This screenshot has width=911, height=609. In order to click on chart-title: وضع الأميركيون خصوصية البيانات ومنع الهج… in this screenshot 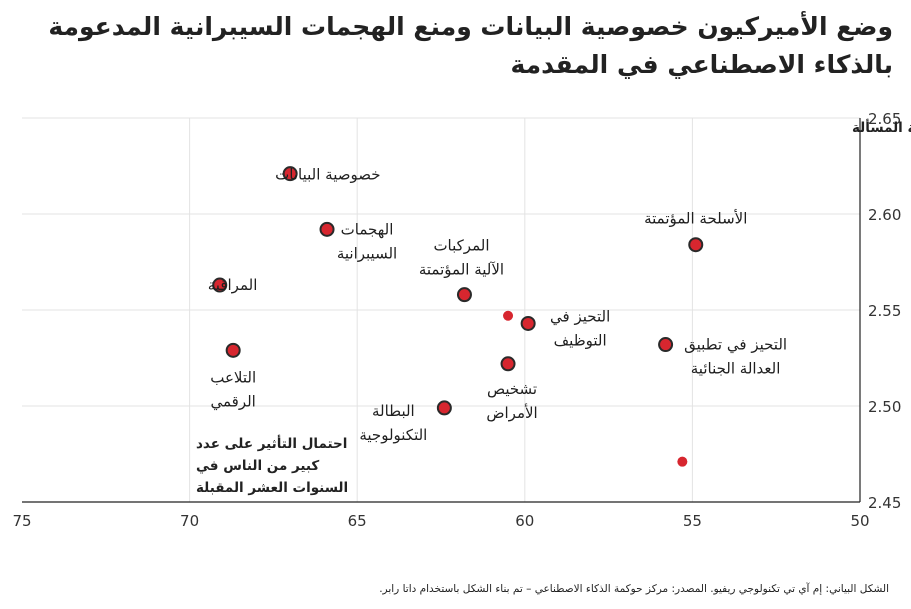, I will do `click(453, 46)`.